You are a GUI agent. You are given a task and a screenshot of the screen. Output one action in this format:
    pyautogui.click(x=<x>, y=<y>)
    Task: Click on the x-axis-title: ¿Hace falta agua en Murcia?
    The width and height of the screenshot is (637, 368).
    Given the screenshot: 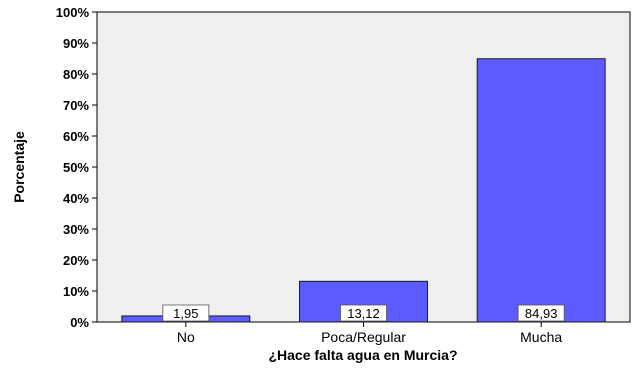 What is the action you would take?
    pyautogui.click(x=362, y=355)
    